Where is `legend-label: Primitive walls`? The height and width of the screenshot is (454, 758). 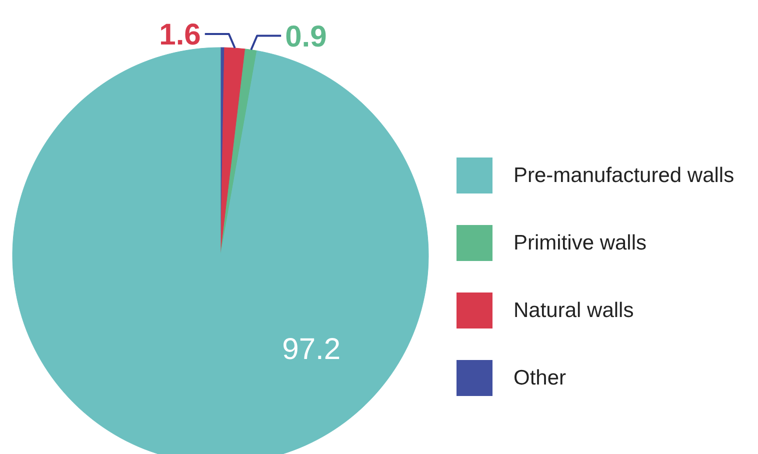
legend-label: Primitive walls is located at coordinates (580, 243).